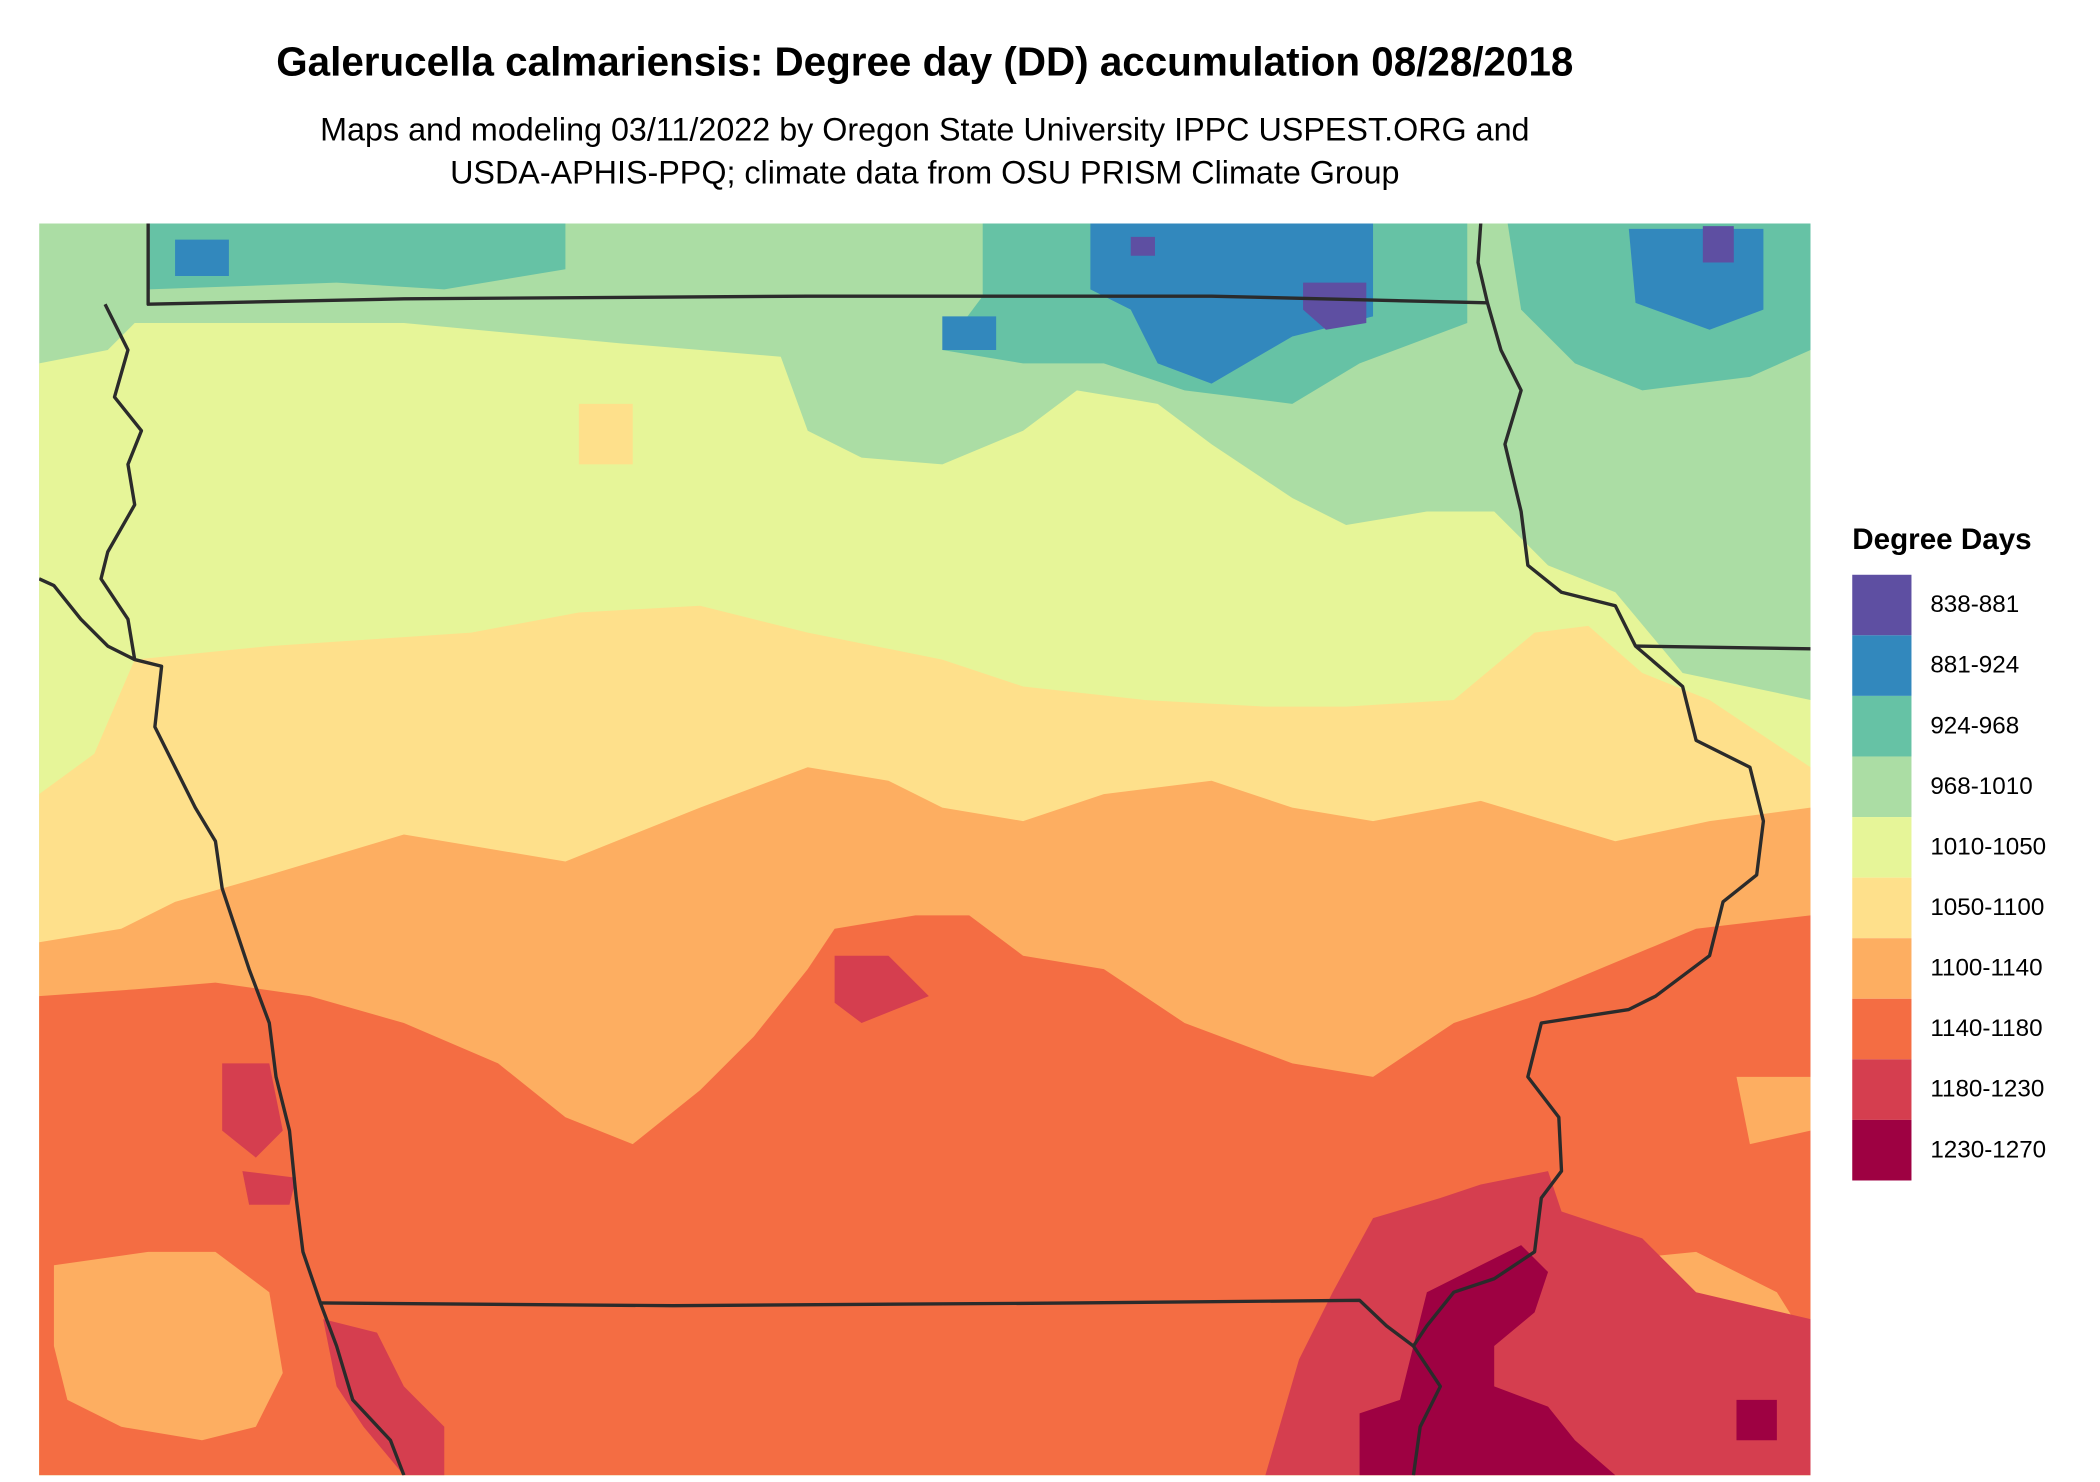  Describe the element at coordinates (1974, 725) in the screenshot. I see `legend-label: 924-968` at that location.